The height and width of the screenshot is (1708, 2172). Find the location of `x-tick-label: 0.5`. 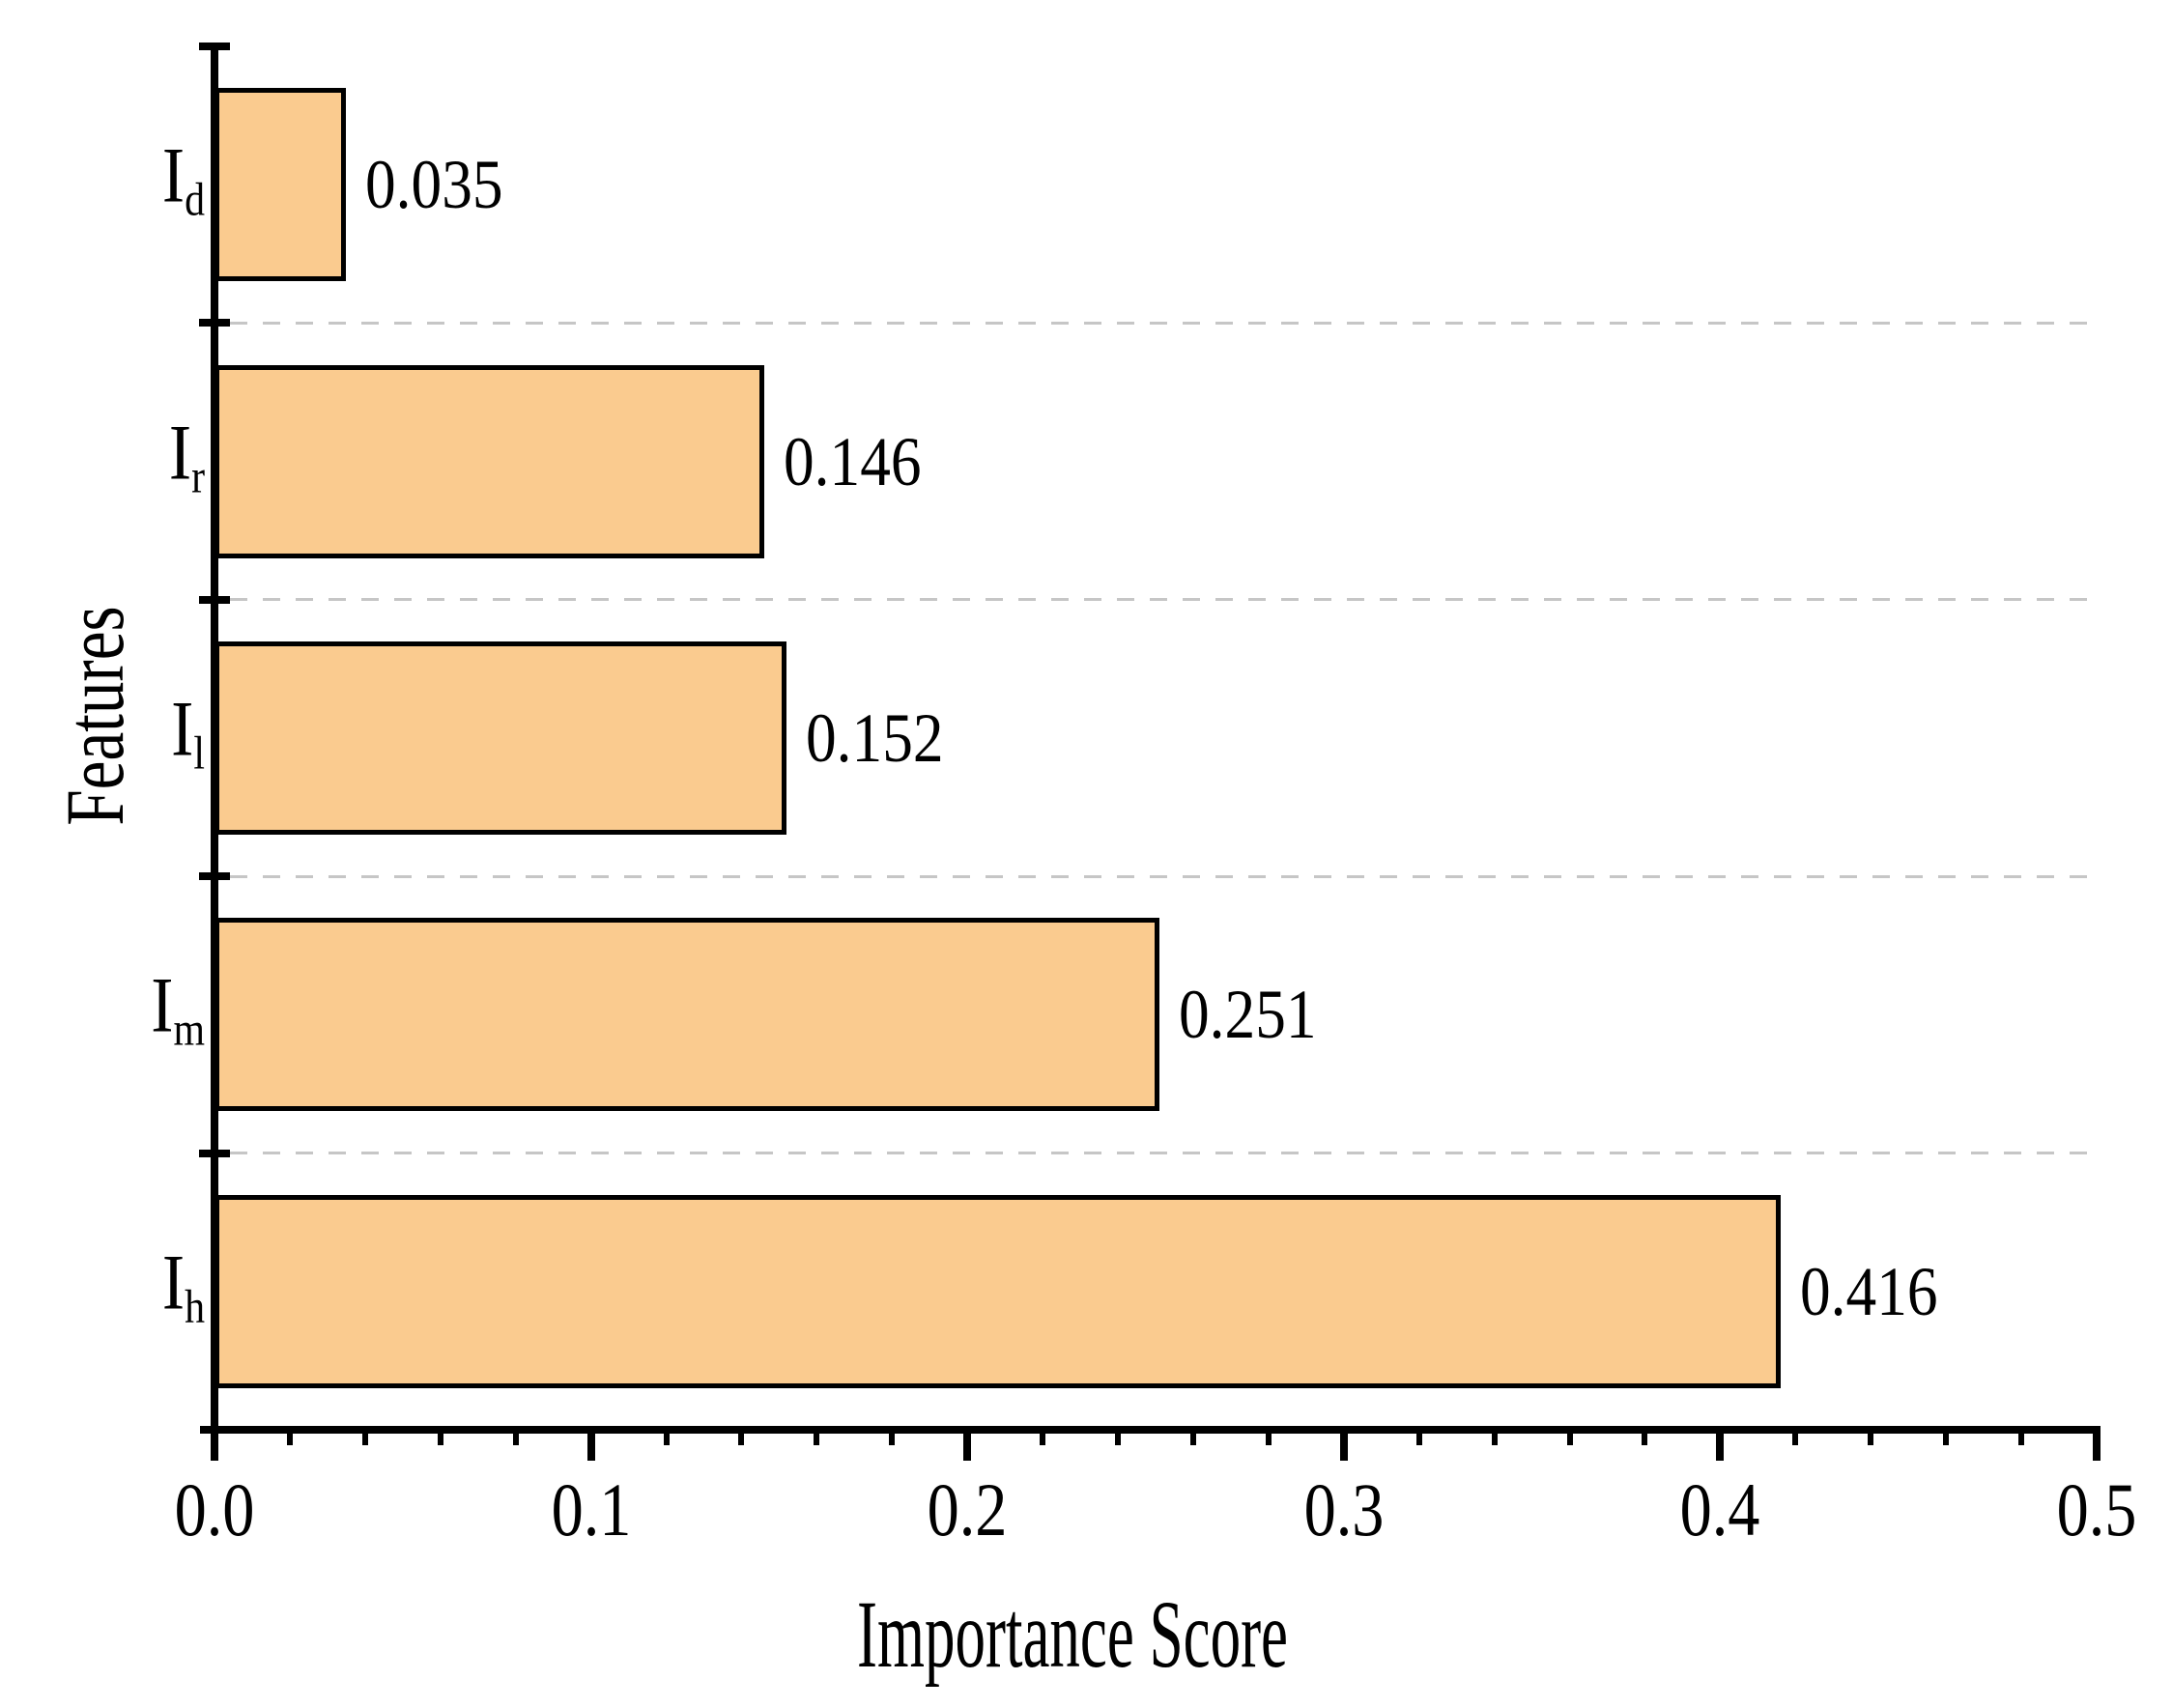

x-tick-label: 0.5 is located at coordinates (2097, 1509).